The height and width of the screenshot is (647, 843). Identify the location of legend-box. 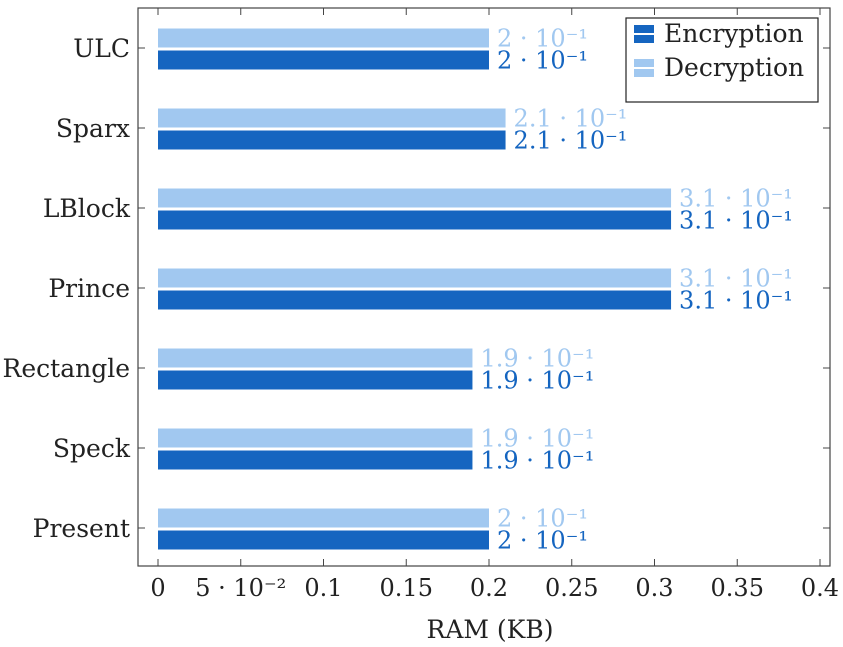
(722, 60).